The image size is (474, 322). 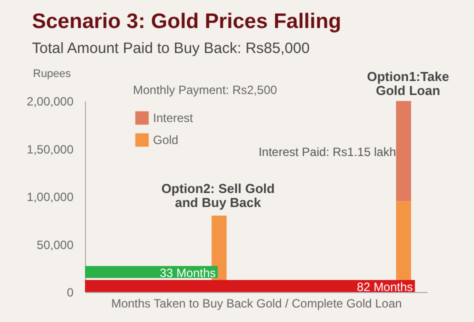 I want to click on y-axis-title: Rupees, so click(x=52, y=74).